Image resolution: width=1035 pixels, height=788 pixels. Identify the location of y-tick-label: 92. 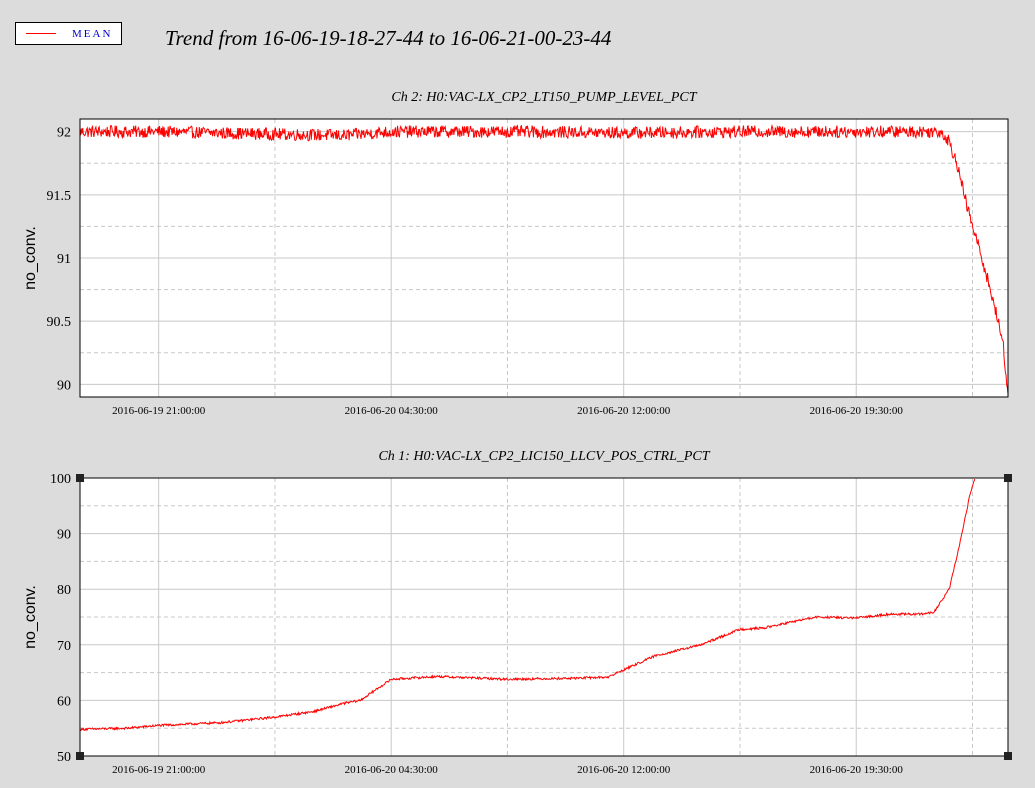
(64, 133).